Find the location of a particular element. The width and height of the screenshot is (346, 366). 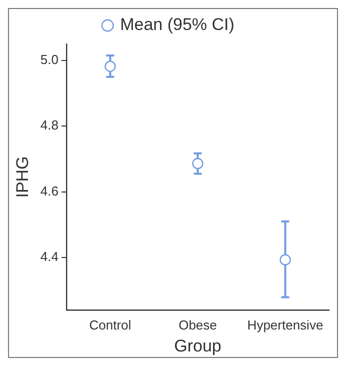

x-tick-label: Control is located at coordinates (110, 324).